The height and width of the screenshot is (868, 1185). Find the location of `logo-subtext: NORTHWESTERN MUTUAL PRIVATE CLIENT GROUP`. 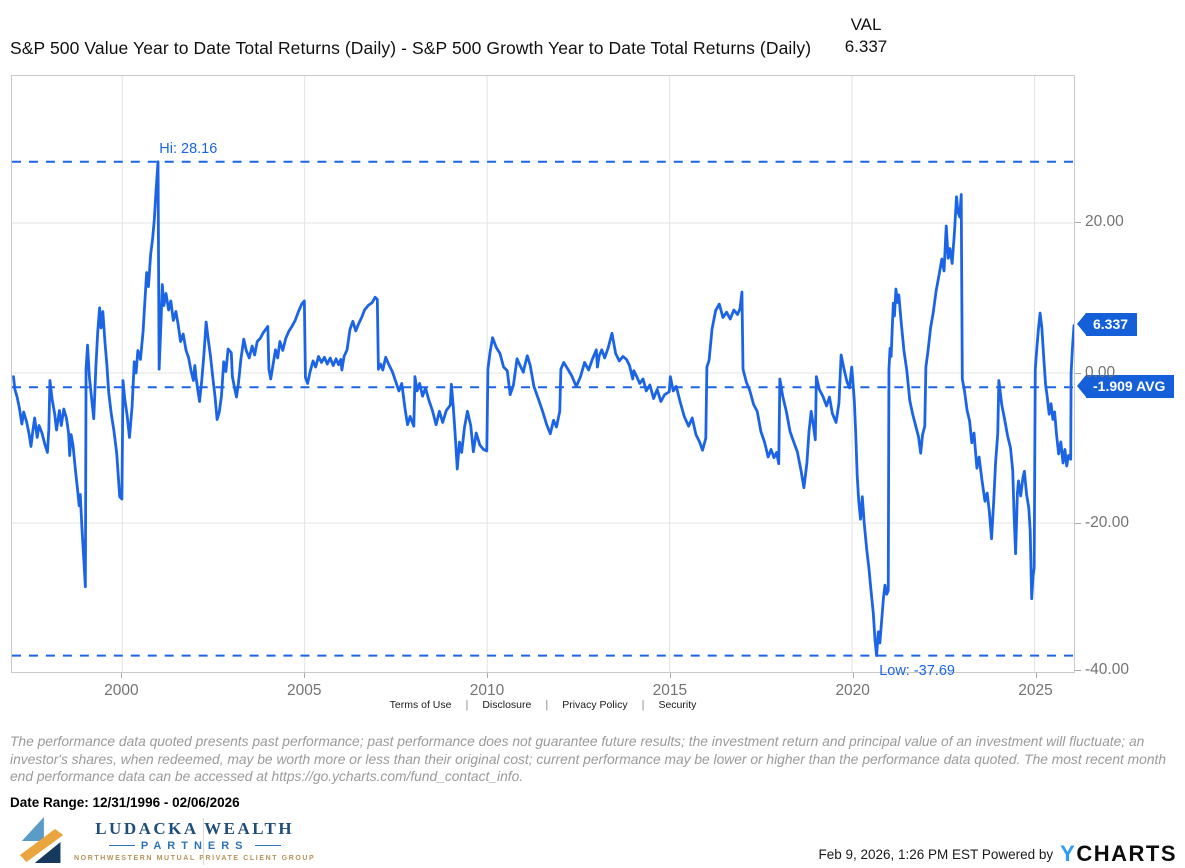

logo-subtext: NORTHWESTERN MUTUAL PRIVATE CLIENT GROUP is located at coordinates (195, 858).